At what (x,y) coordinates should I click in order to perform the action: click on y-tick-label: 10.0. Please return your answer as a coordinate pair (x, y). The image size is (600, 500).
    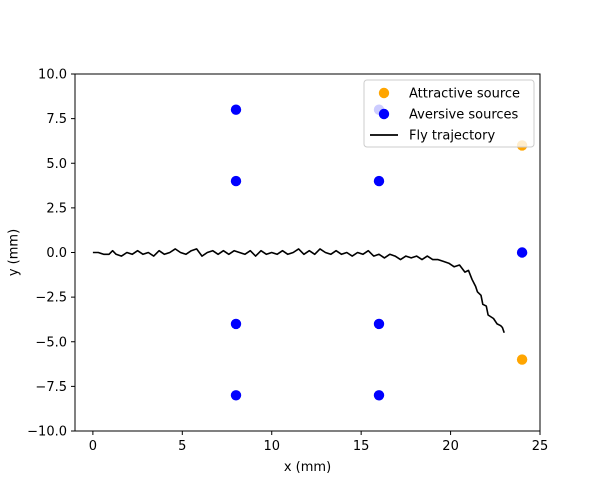
    Looking at the image, I should click on (52, 75).